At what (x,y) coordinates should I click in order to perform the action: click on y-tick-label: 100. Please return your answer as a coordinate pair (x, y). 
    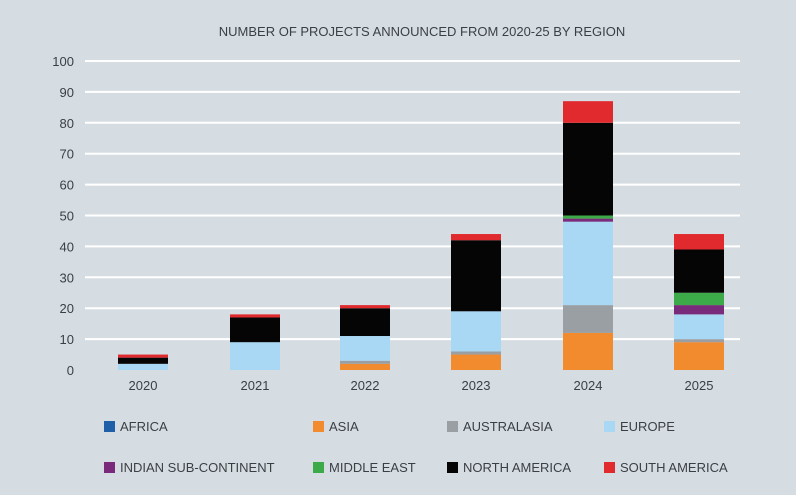
    Looking at the image, I should click on (63, 61).